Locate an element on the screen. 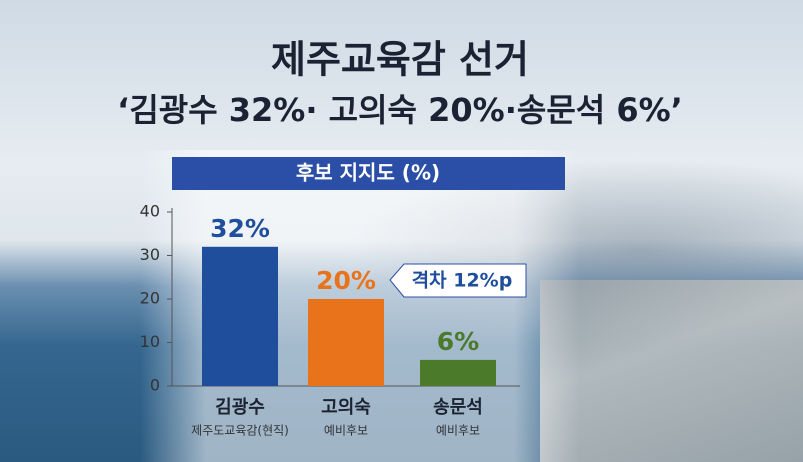  y-tick-label: 30 is located at coordinates (150, 254).